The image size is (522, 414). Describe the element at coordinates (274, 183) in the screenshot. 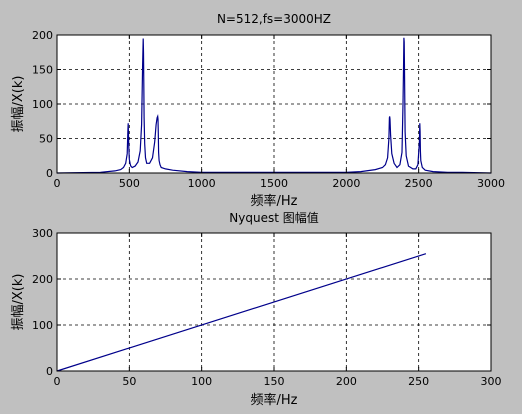

I see `x-tick-label: 1500` at that location.